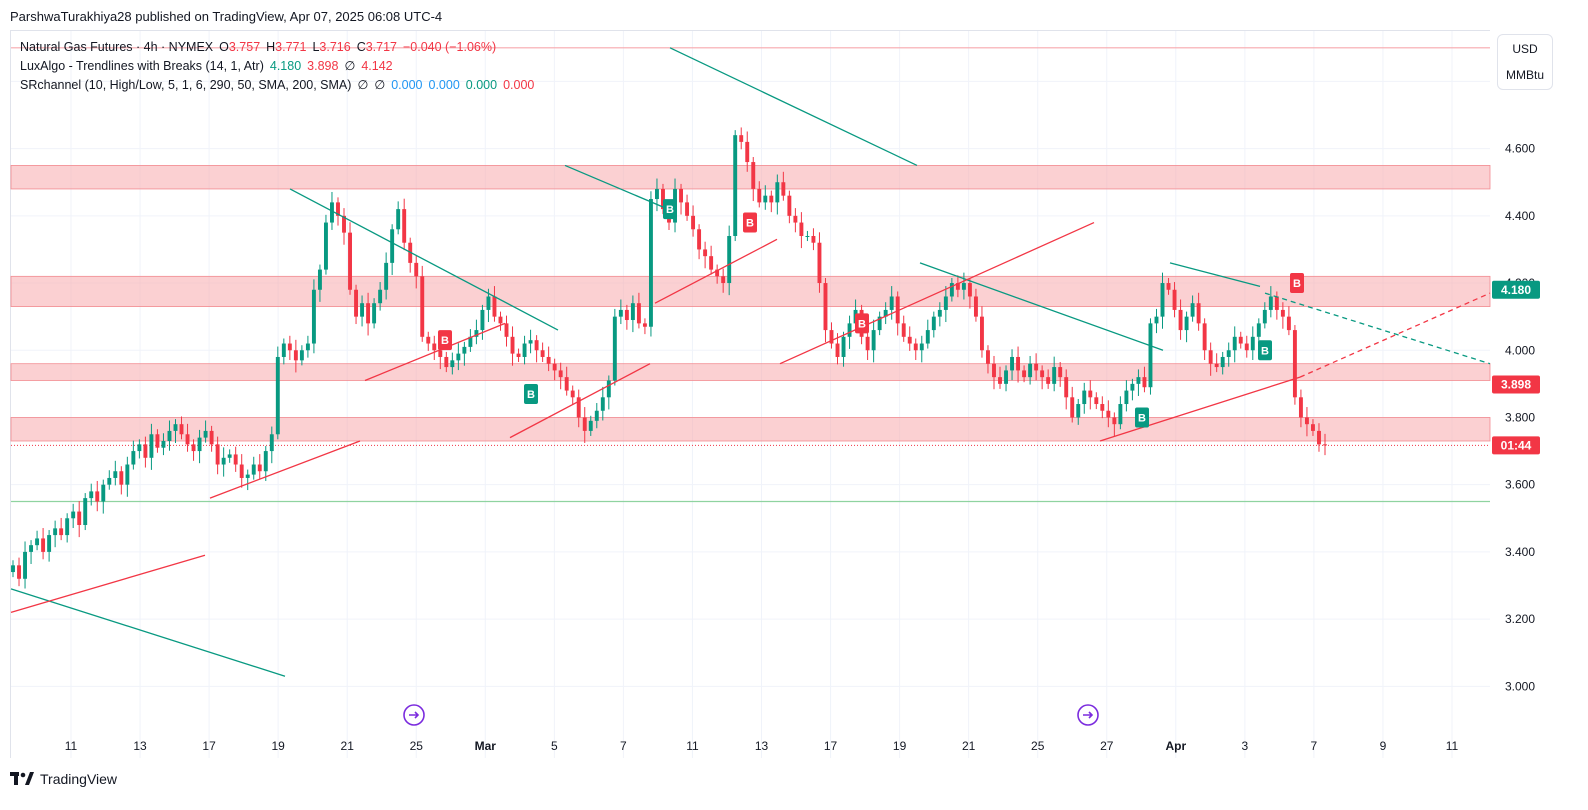 Image resolution: width=1588 pixels, height=810 pixels. What do you see at coordinates (363, 85) in the screenshot?
I see `srchannel-empty-1: ∅` at bounding box center [363, 85].